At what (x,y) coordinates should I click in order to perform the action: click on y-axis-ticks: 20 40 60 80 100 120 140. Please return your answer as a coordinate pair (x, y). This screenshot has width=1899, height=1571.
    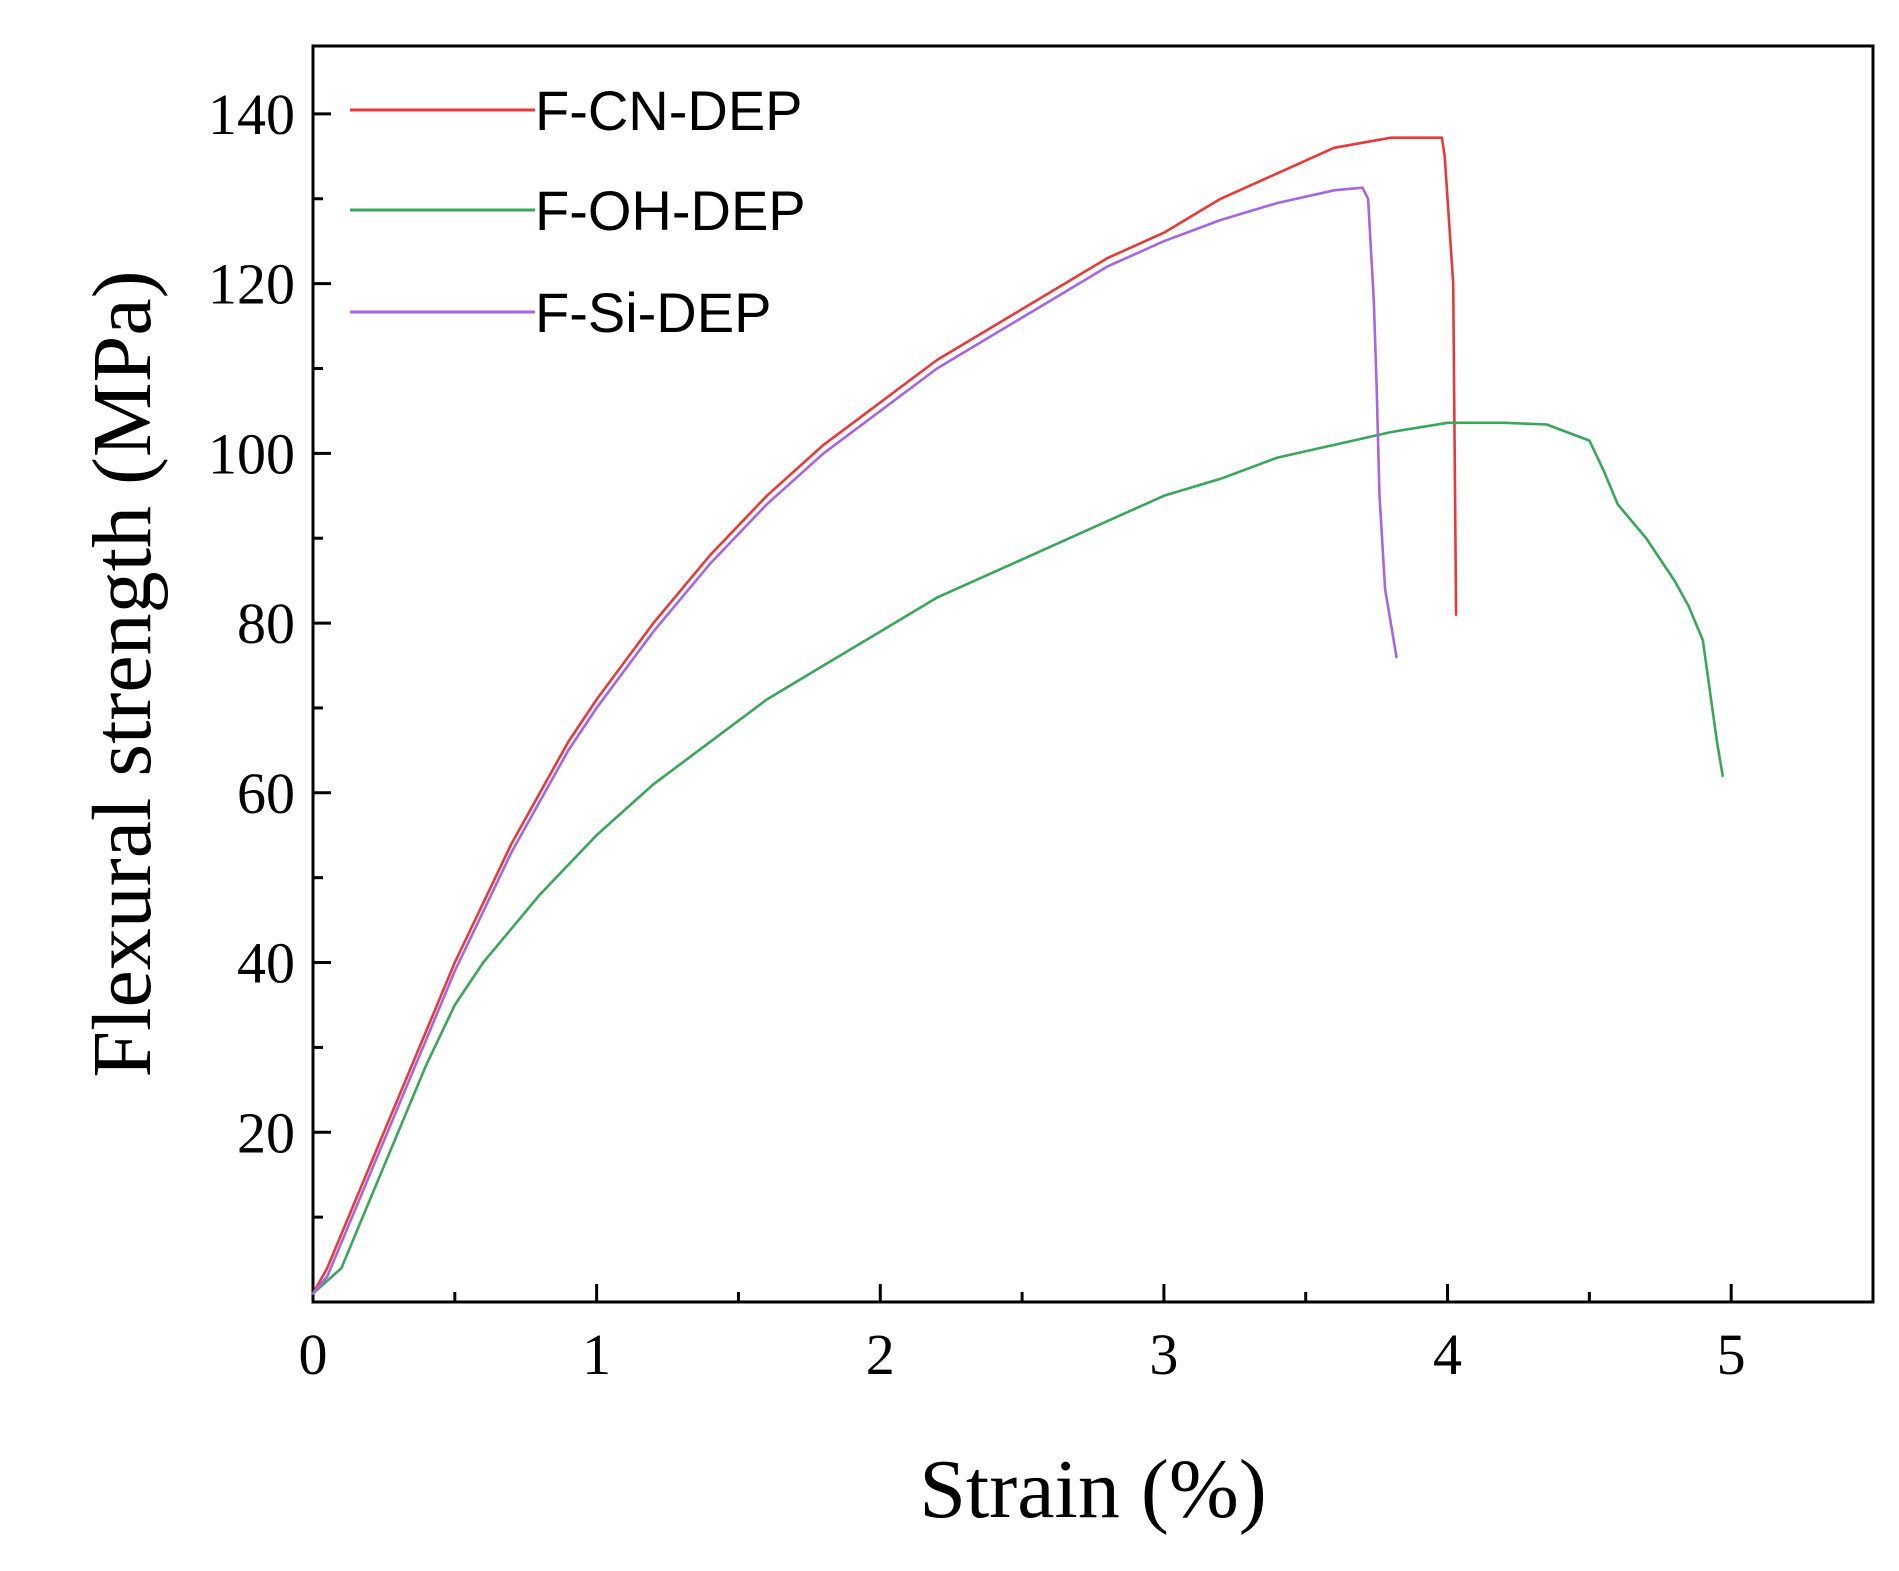
    Looking at the image, I should click on (269, 650).